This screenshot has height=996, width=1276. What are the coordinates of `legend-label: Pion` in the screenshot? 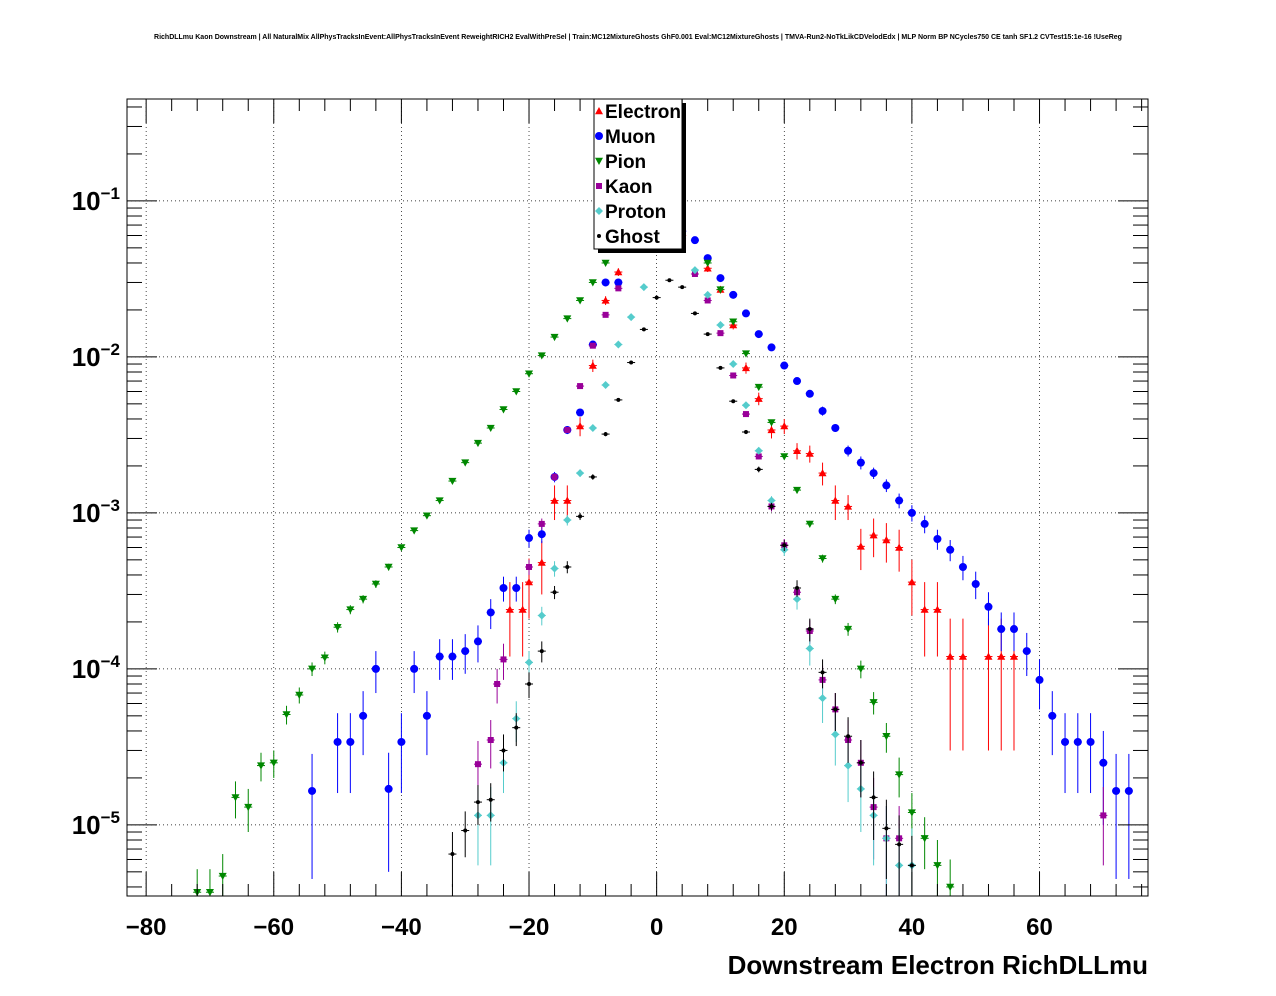 It's located at (625, 162).